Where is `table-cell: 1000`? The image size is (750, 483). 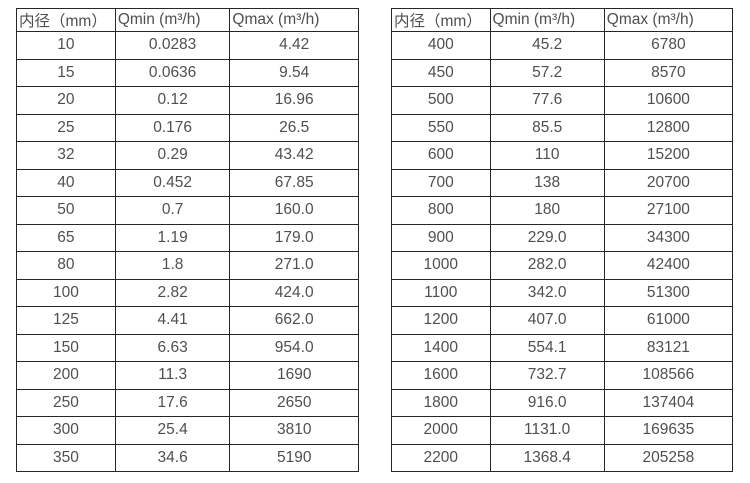
table-cell: 1000 is located at coordinates (441, 265).